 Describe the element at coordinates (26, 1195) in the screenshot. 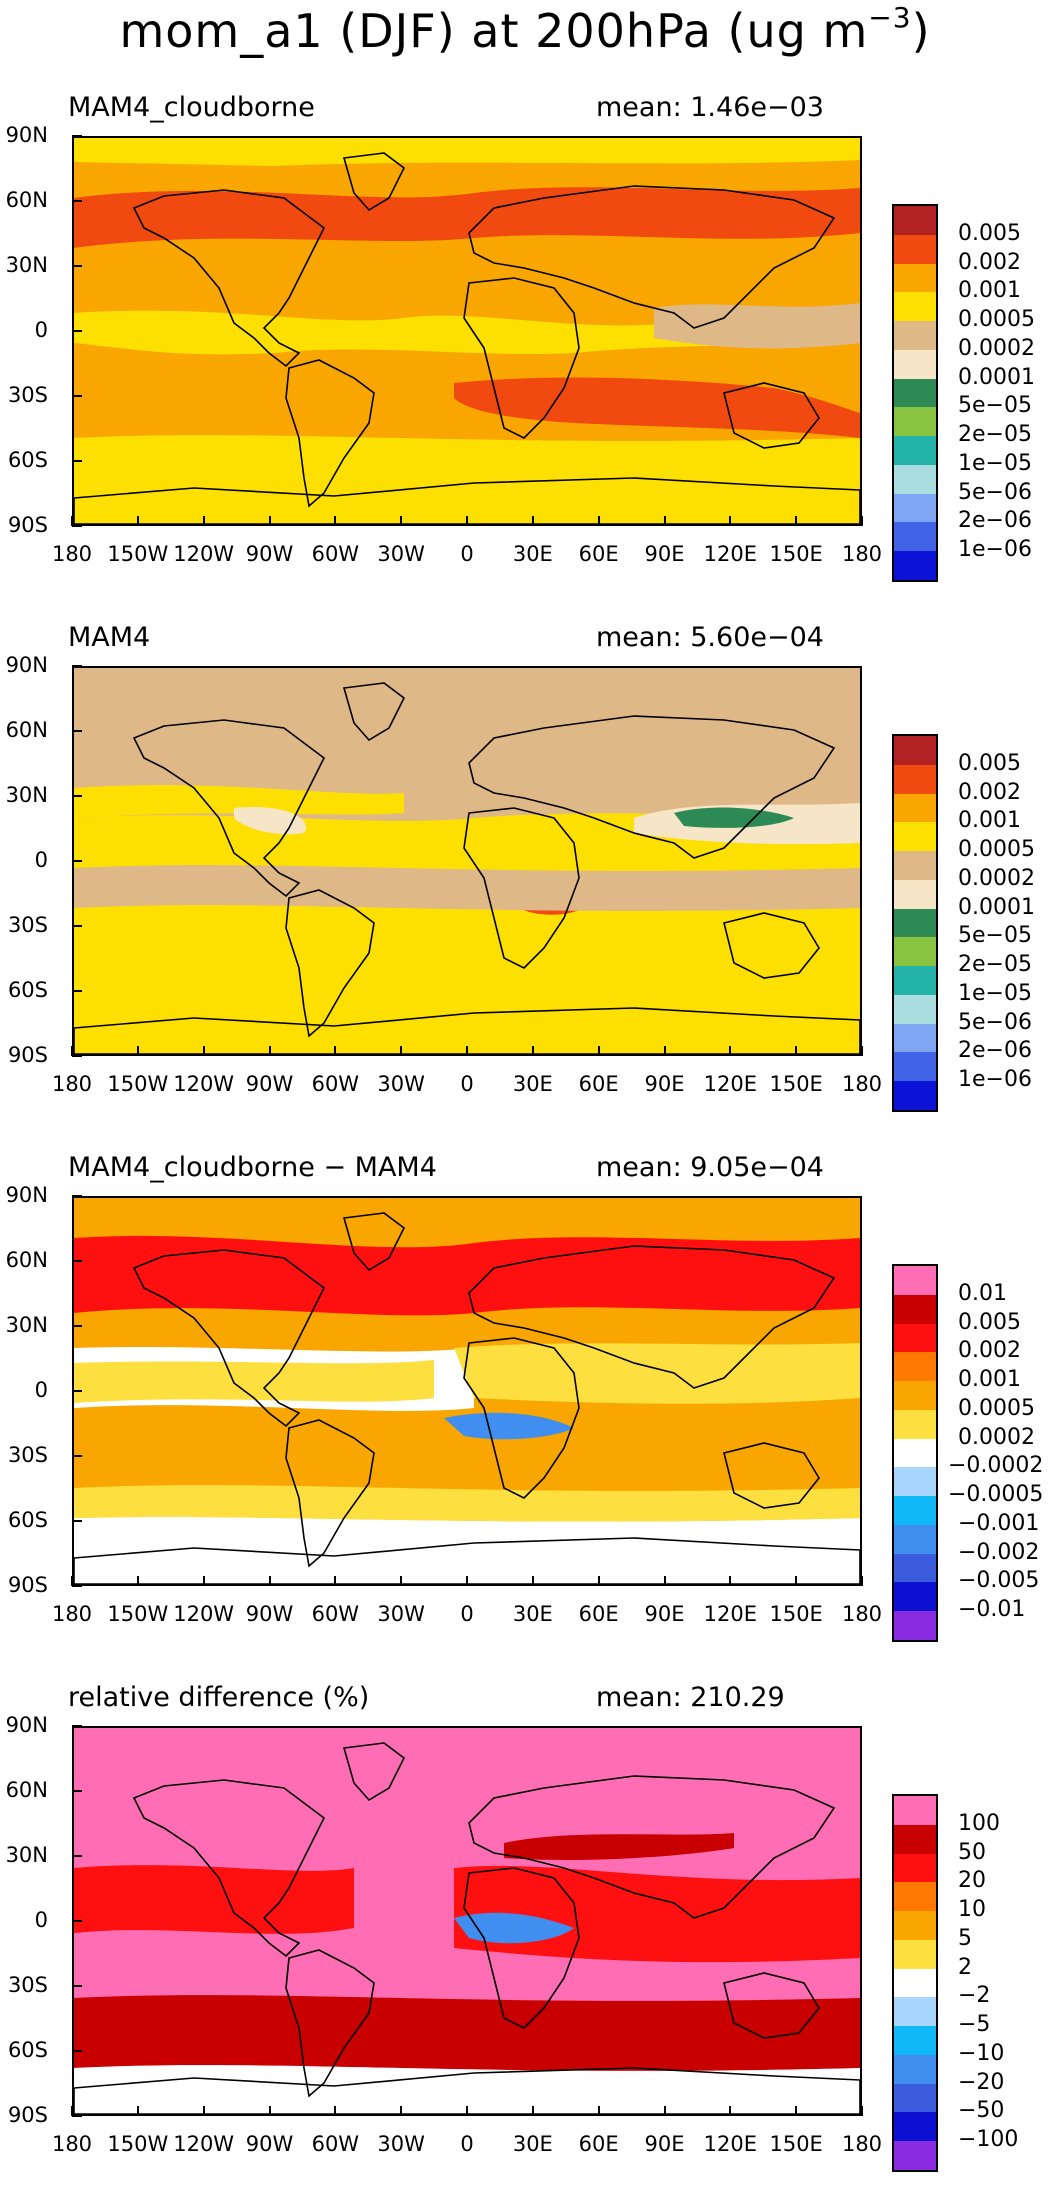

I see `lat-tick-label: 90N` at that location.